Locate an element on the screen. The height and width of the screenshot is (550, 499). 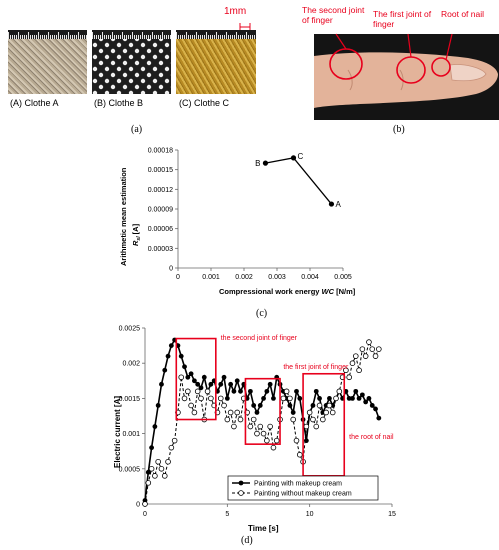
x-tick-label: 10 is located at coordinates (310, 514).